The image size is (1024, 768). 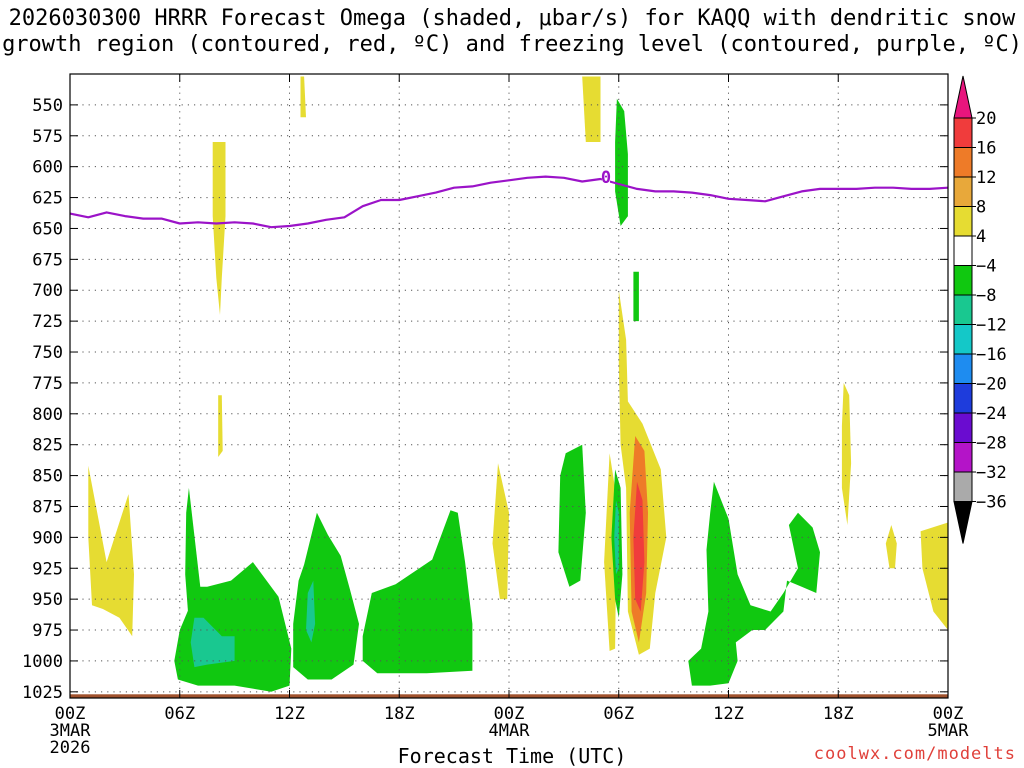 I want to click on colorbar-label-7: −12, so click(x=991, y=326).